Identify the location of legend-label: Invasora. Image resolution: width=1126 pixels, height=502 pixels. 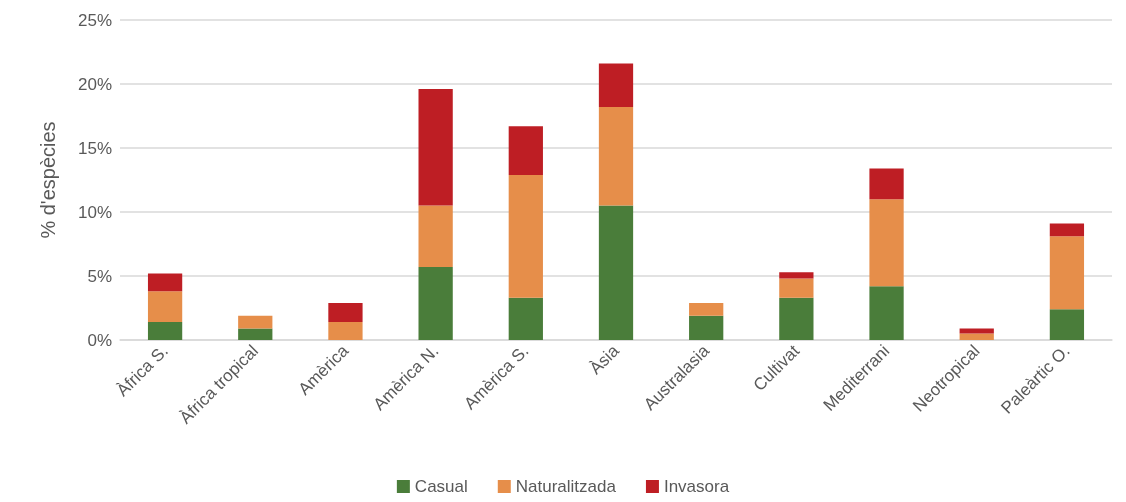
(696, 486).